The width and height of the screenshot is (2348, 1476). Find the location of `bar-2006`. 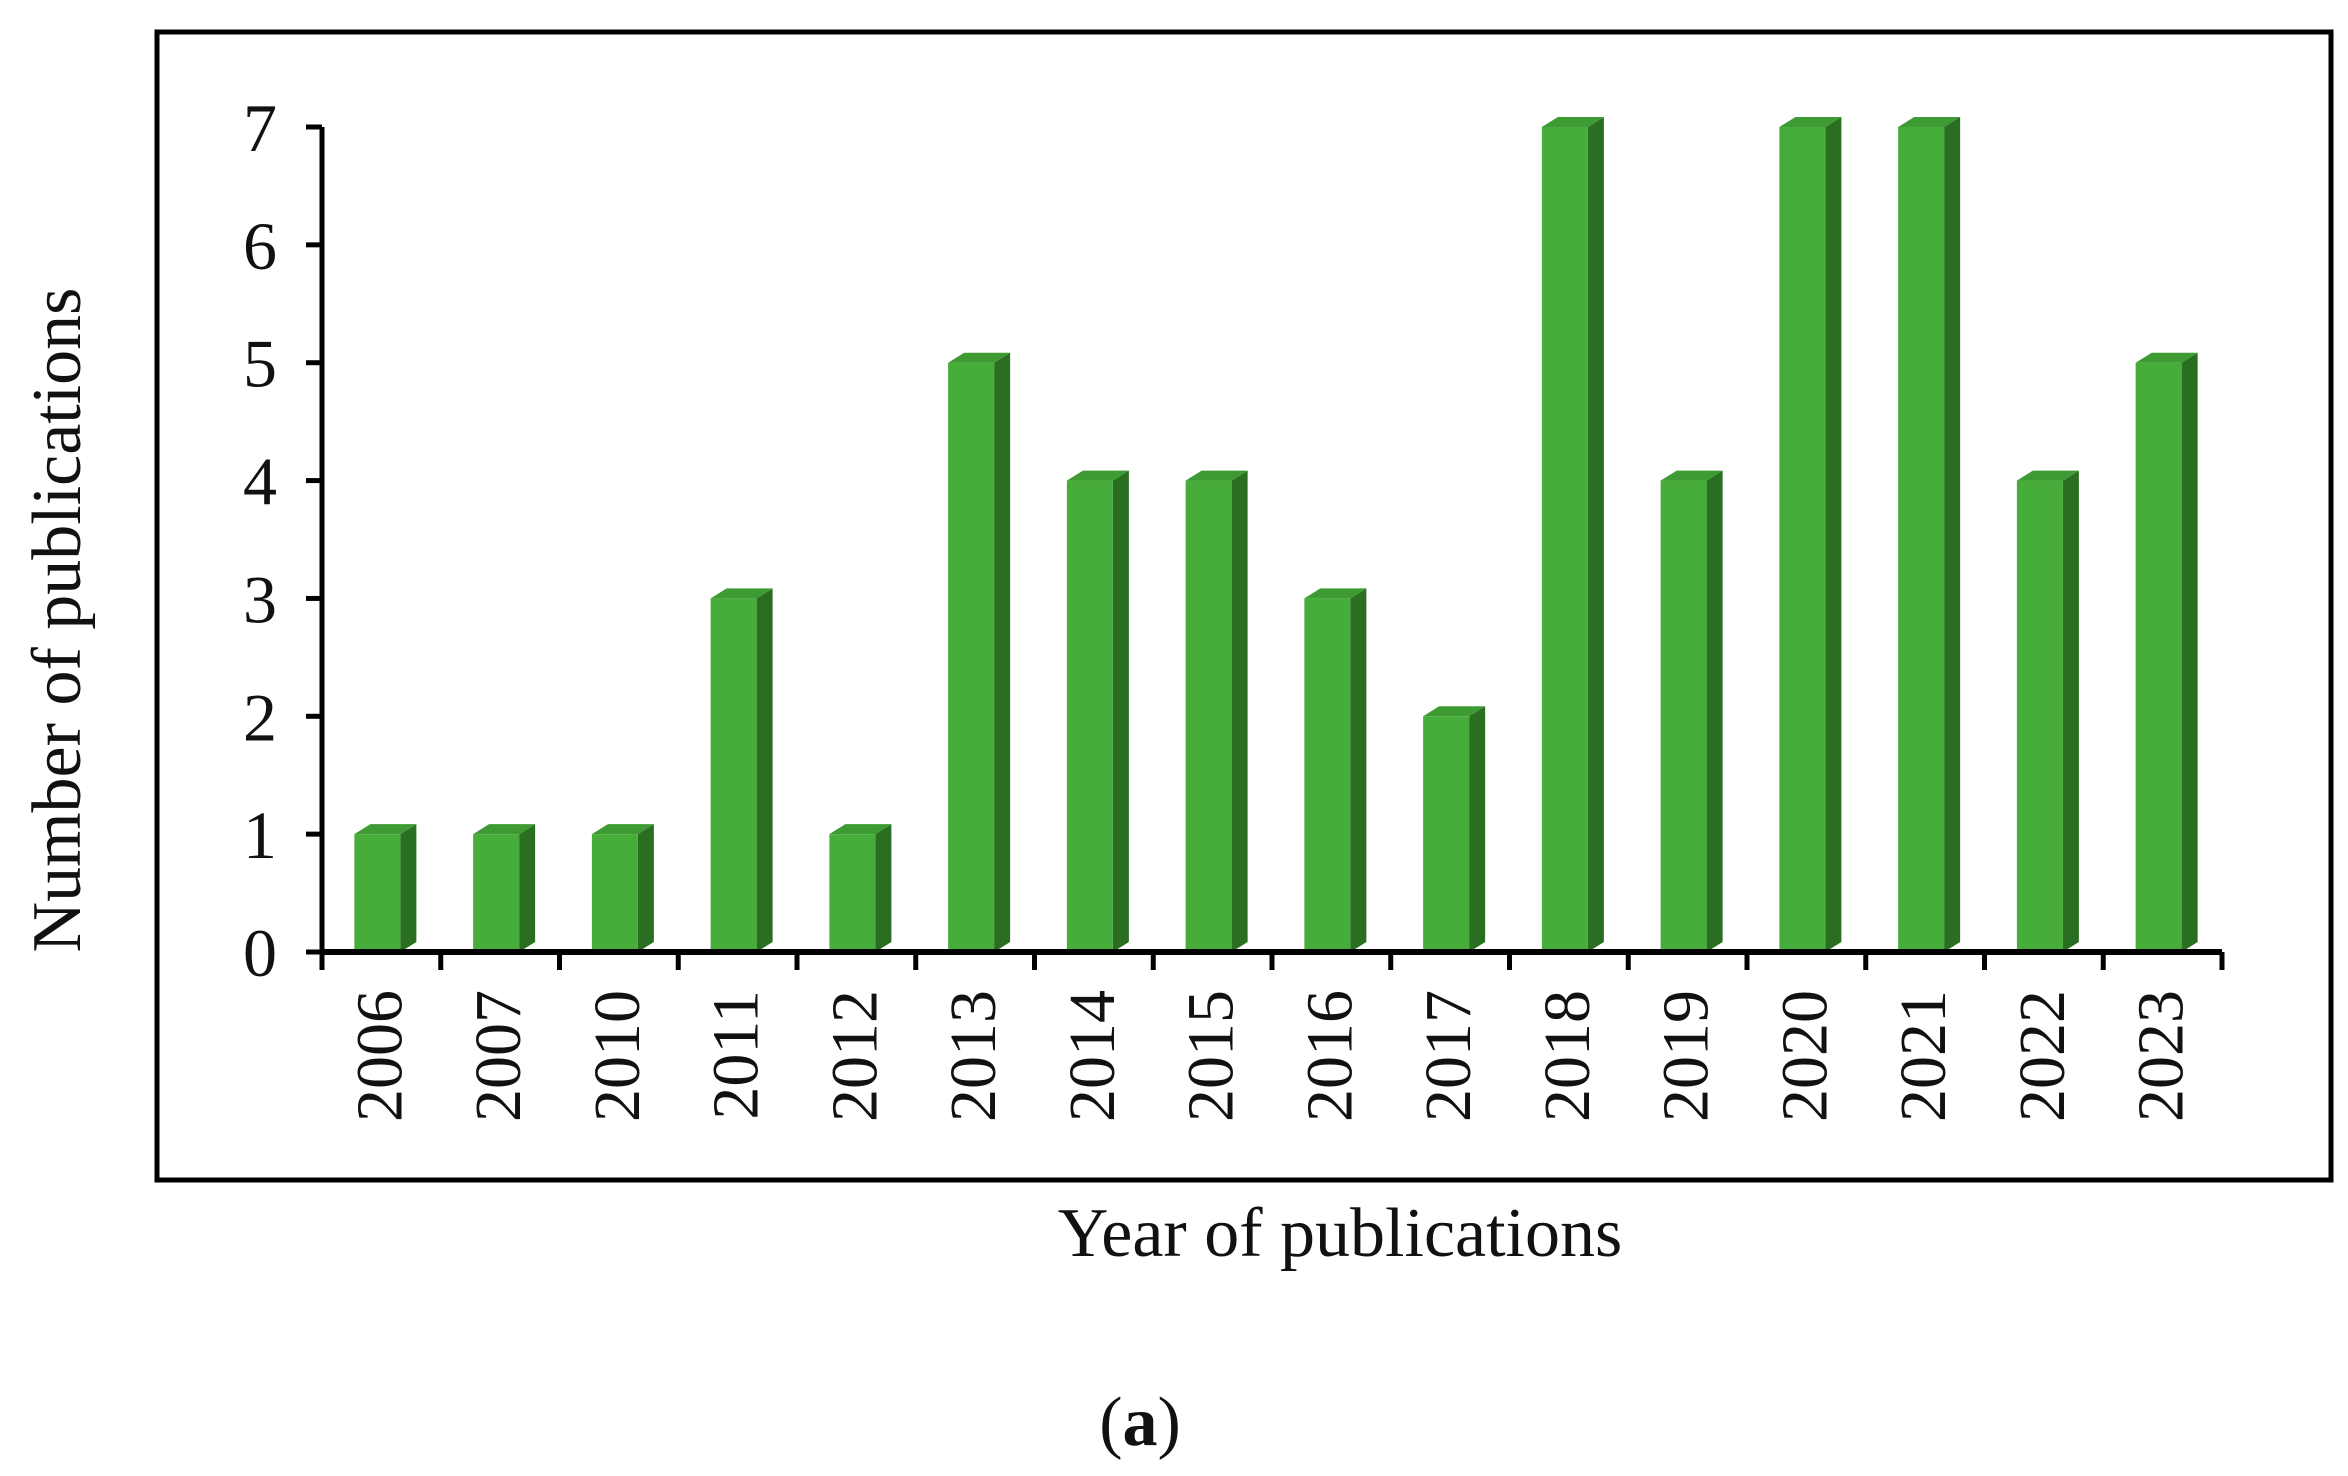

bar-2006 is located at coordinates (385, 888).